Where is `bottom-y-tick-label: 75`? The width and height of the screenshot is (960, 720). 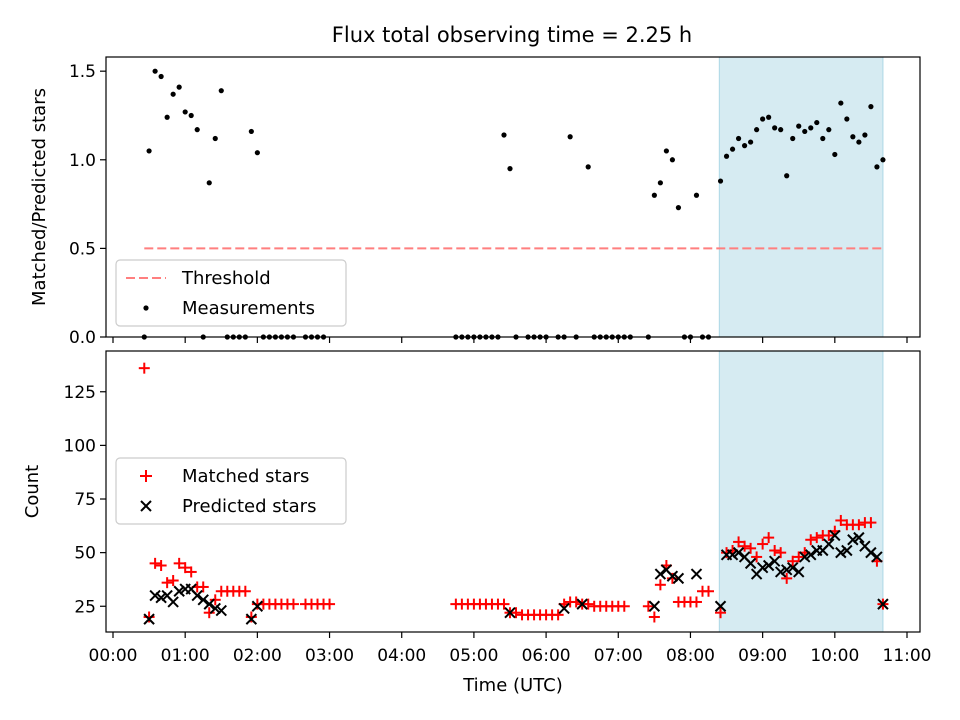 bottom-y-tick-label: 75 is located at coordinates (85, 500).